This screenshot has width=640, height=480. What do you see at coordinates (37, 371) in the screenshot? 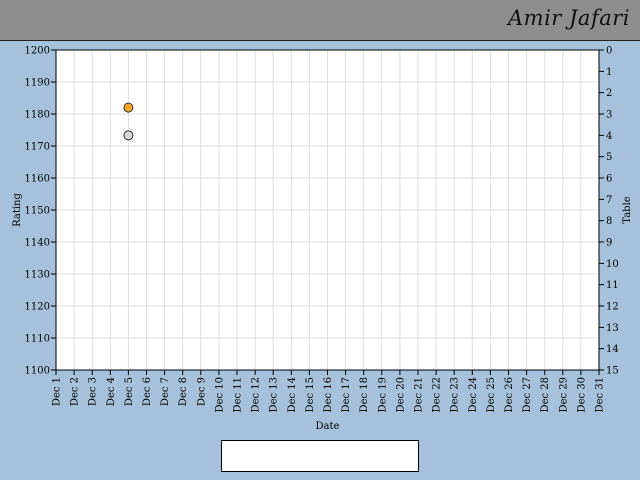
I see `y-tick-label: 1100` at bounding box center [37, 371].